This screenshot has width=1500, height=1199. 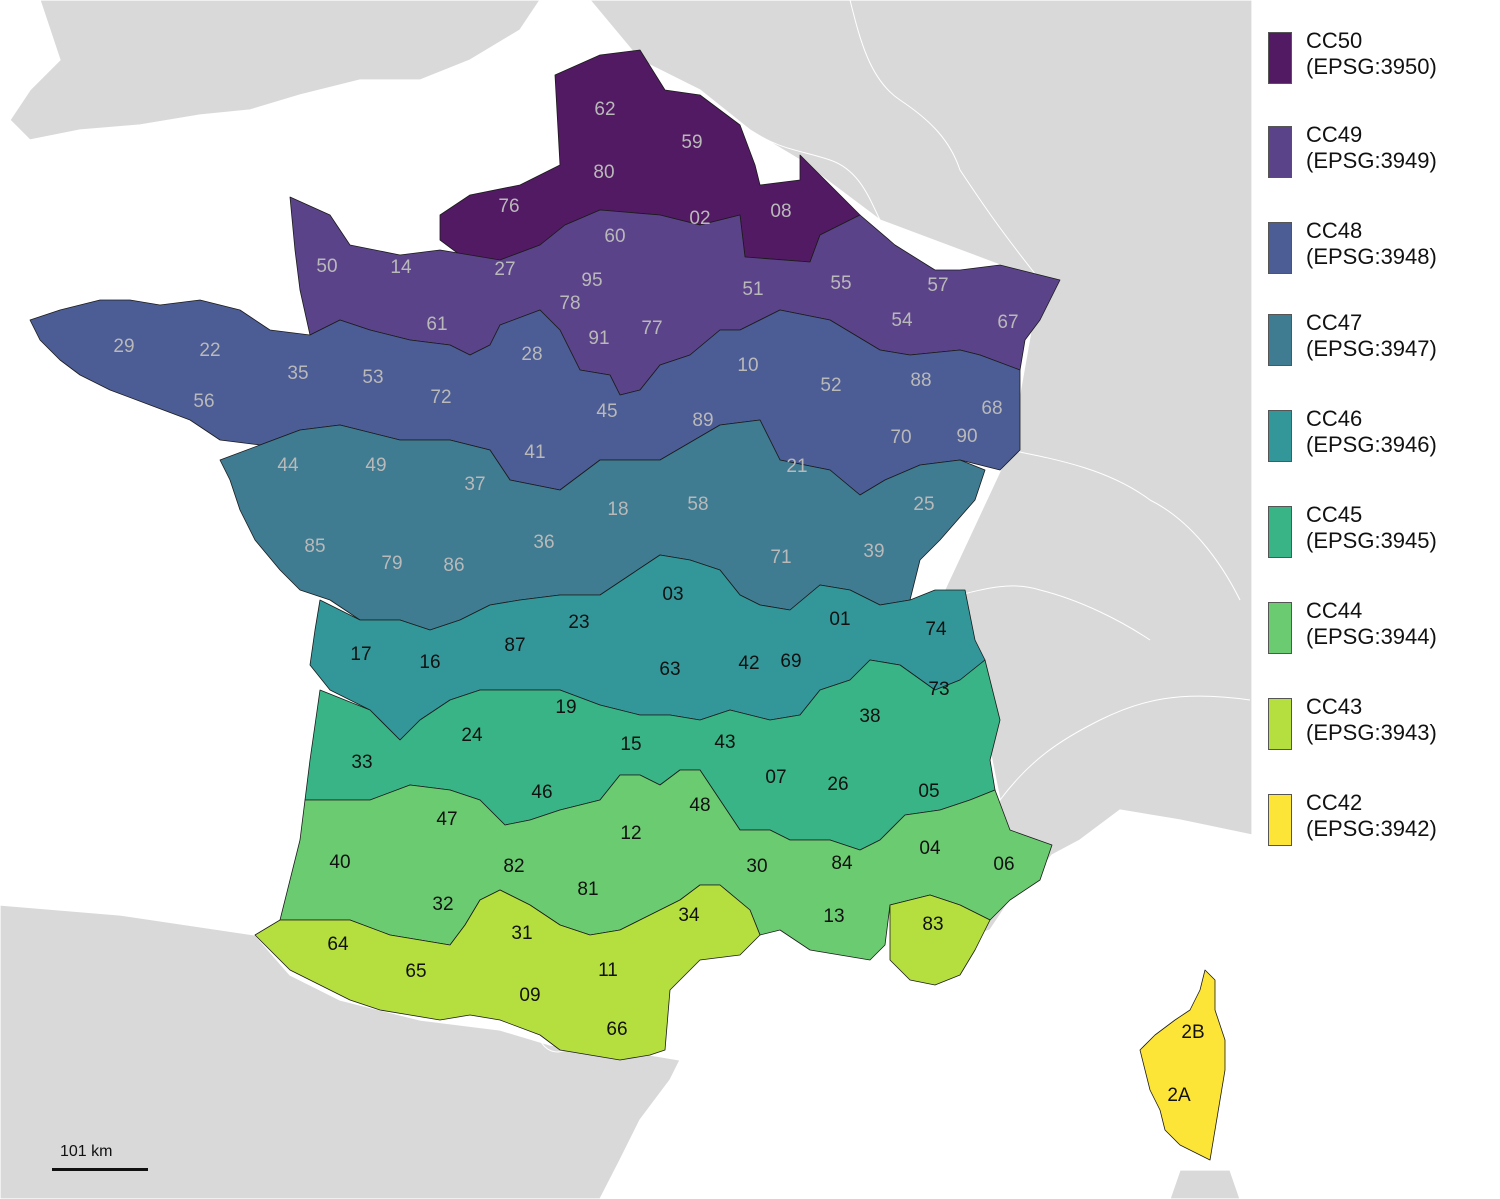 I want to click on department-label-91: 91, so click(x=598, y=338).